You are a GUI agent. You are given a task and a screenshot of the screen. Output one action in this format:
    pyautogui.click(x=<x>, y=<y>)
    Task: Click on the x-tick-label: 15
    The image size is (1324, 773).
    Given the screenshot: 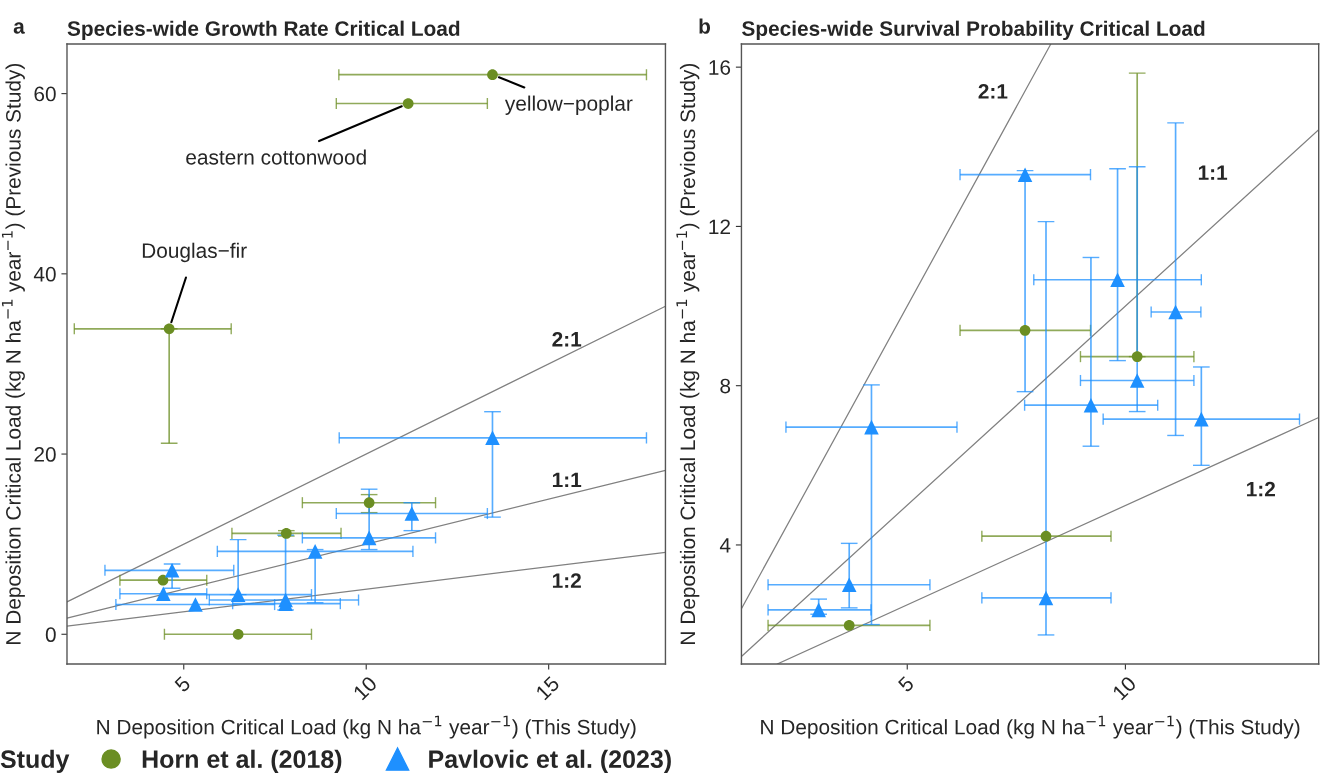 What is the action you would take?
    pyautogui.click(x=548, y=688)
    